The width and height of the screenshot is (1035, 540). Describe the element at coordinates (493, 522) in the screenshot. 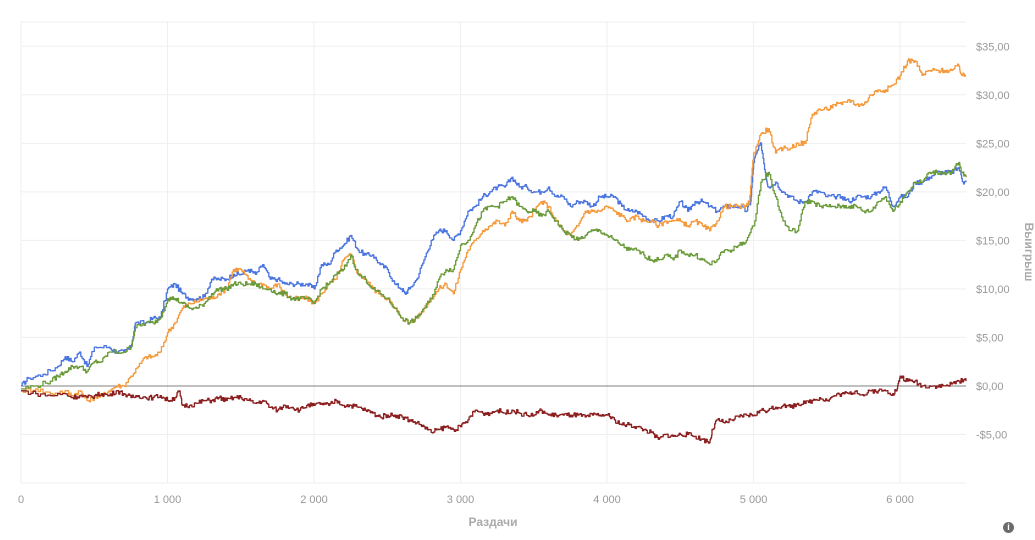

I see `x-axis-title: Раздачи` at that location.